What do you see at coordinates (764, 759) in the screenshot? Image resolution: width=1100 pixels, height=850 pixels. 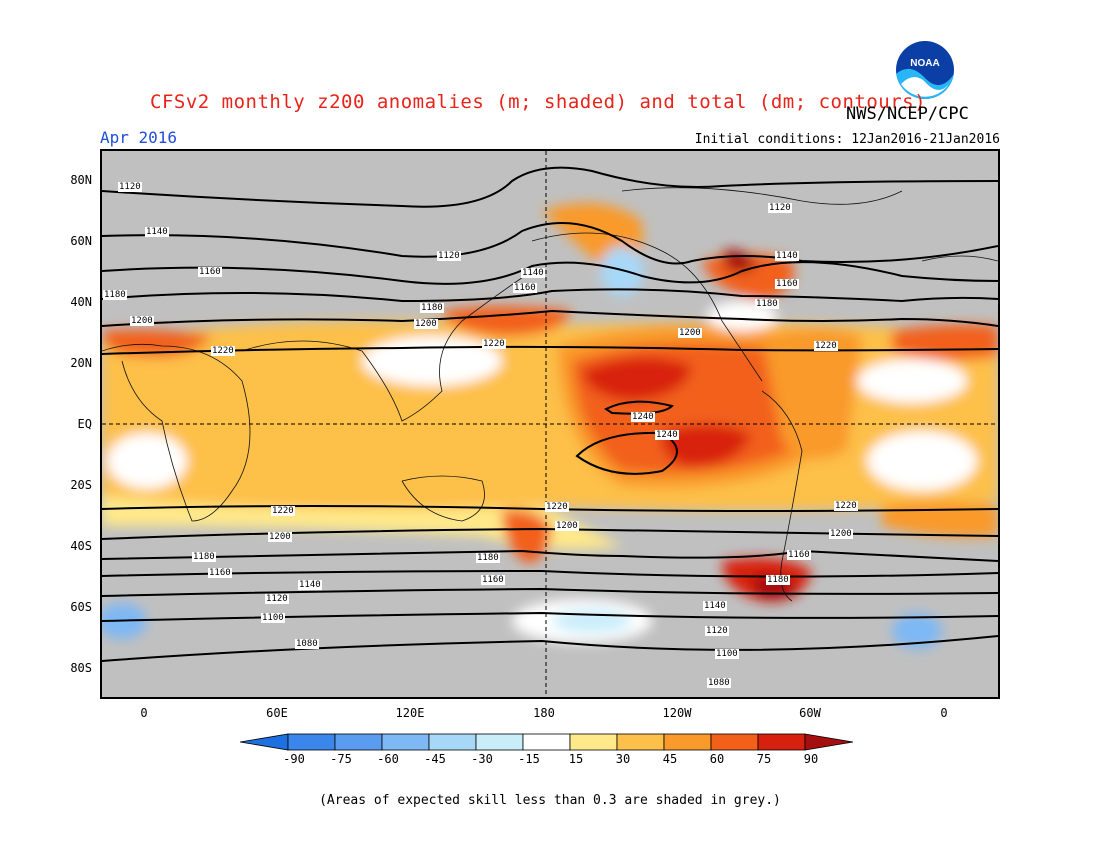 I see `colorbar-tick: 75` at bounding box center [764, 759].